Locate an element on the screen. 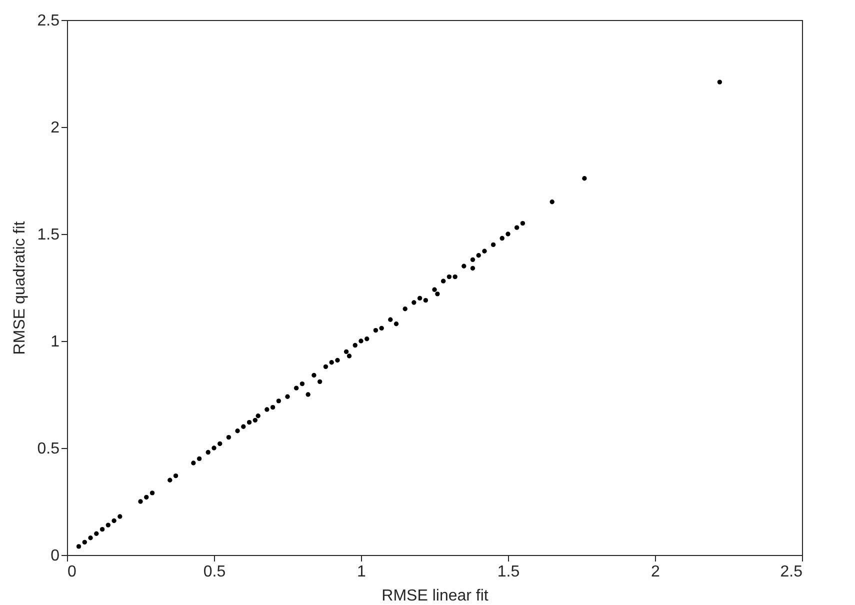 The height and width of the screenshot is (605, 855). y-tick-label: 2.5 is located at coordinates (48, 21).